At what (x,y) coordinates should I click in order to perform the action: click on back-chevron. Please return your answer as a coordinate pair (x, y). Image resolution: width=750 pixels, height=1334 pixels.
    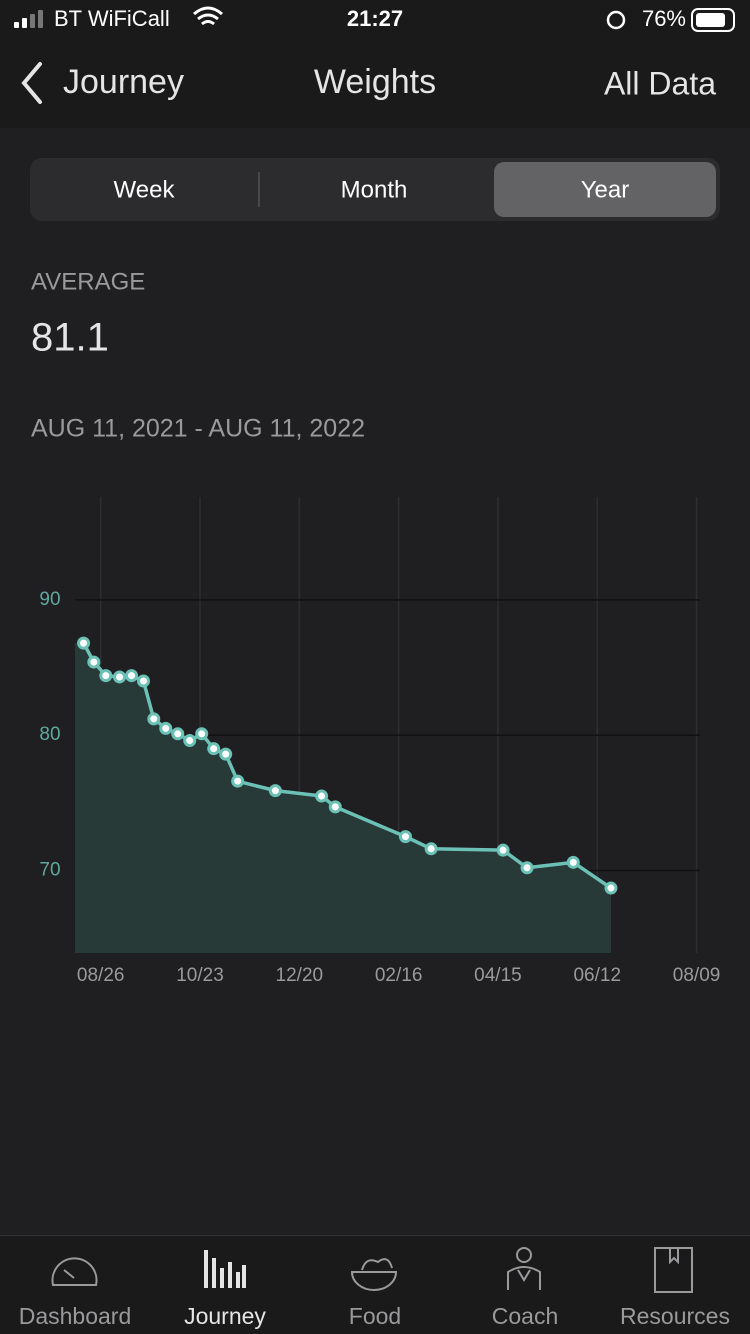
    Looking at the image, I should click on (31, 83).